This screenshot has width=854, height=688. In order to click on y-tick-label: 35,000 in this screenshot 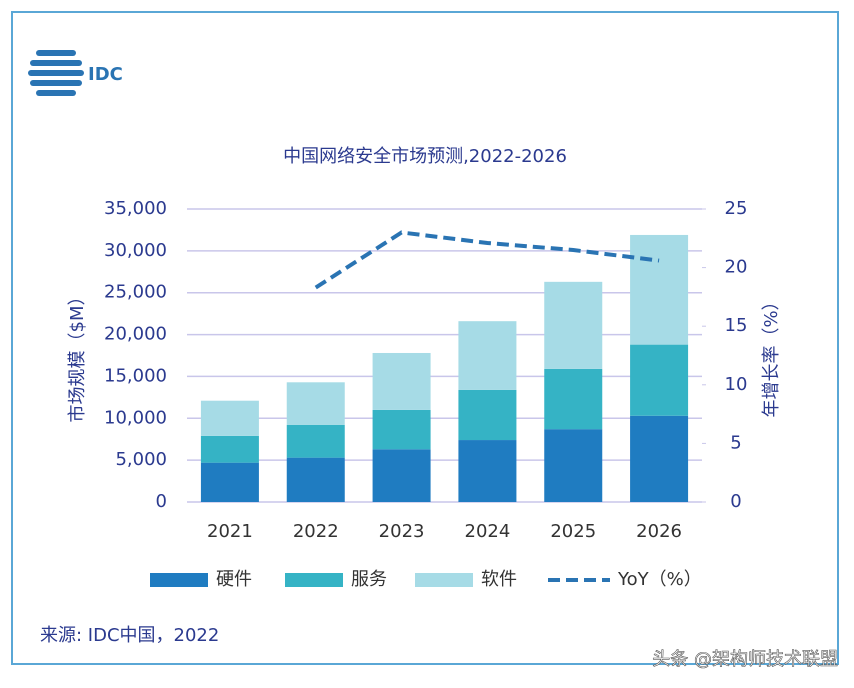, I will do `click(135, 208)`.